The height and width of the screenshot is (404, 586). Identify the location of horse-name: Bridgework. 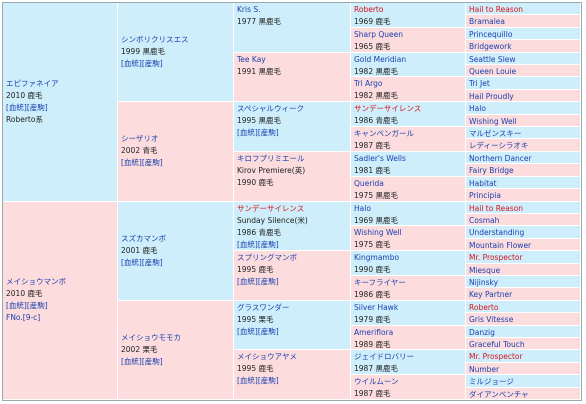
(490, 47).